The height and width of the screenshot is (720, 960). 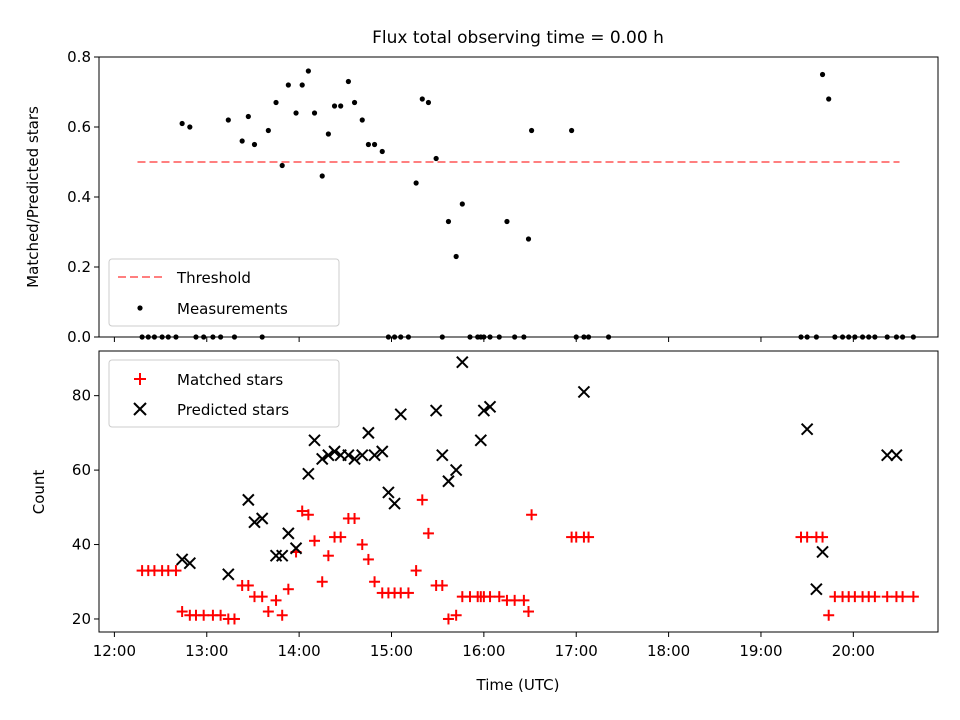 What do you see at coordinates (140, 409) in the screenshot?
I see `legend-predicted-swatch` at bounding box center [140, 409].